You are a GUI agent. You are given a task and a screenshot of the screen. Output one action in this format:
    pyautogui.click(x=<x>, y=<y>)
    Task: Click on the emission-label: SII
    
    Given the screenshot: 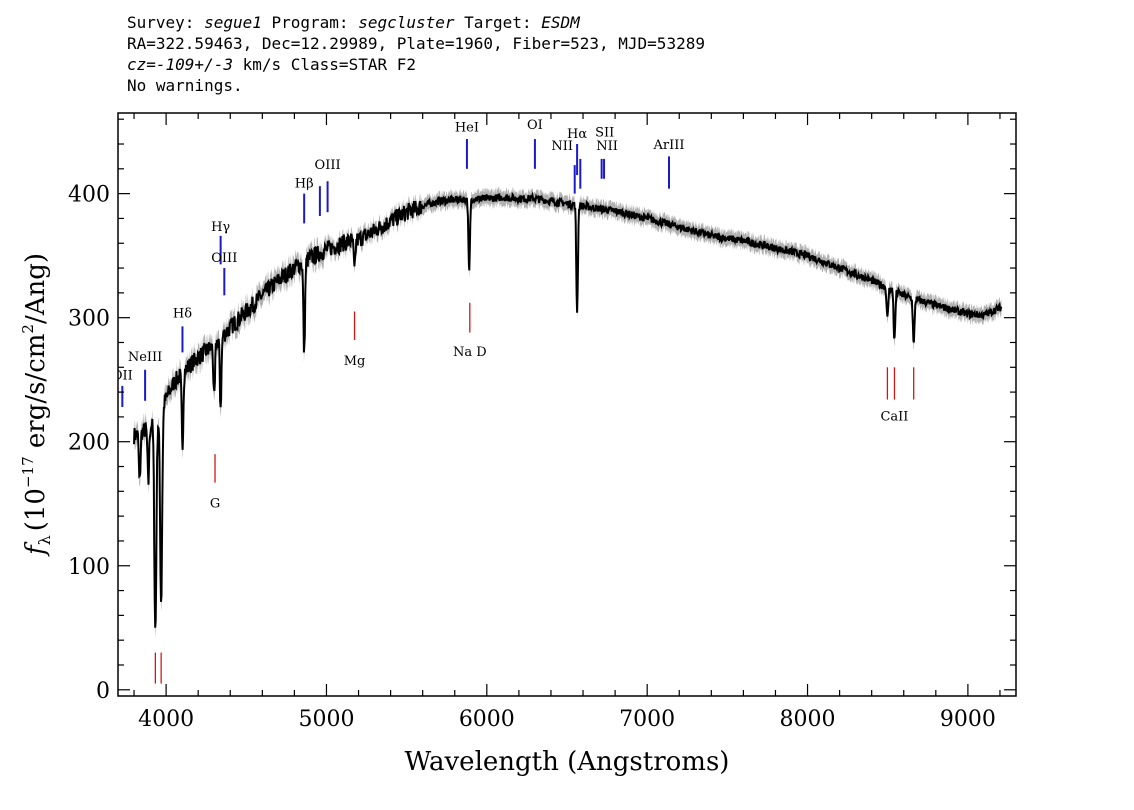 What is the action you would take?
    pyautogui.click(x=604, y=133)
    